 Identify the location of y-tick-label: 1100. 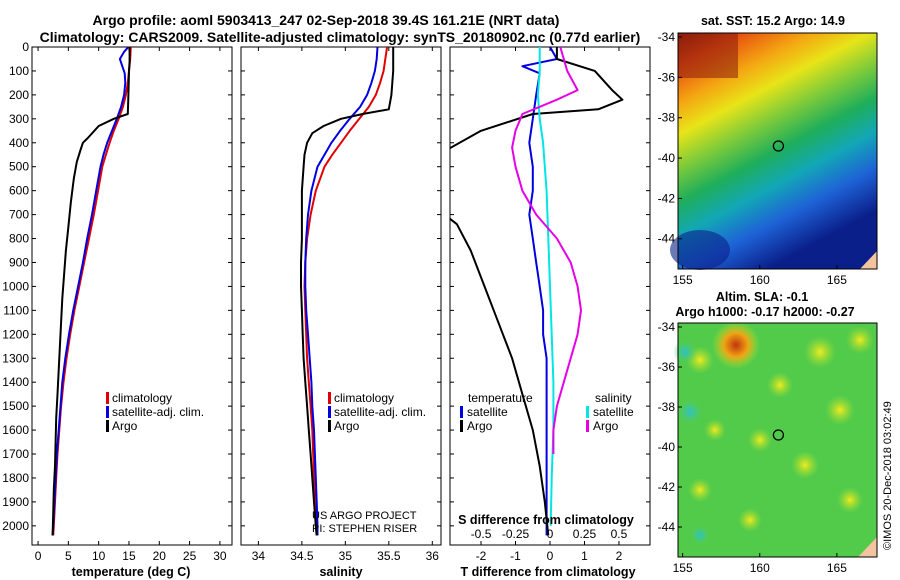
(16, 310).